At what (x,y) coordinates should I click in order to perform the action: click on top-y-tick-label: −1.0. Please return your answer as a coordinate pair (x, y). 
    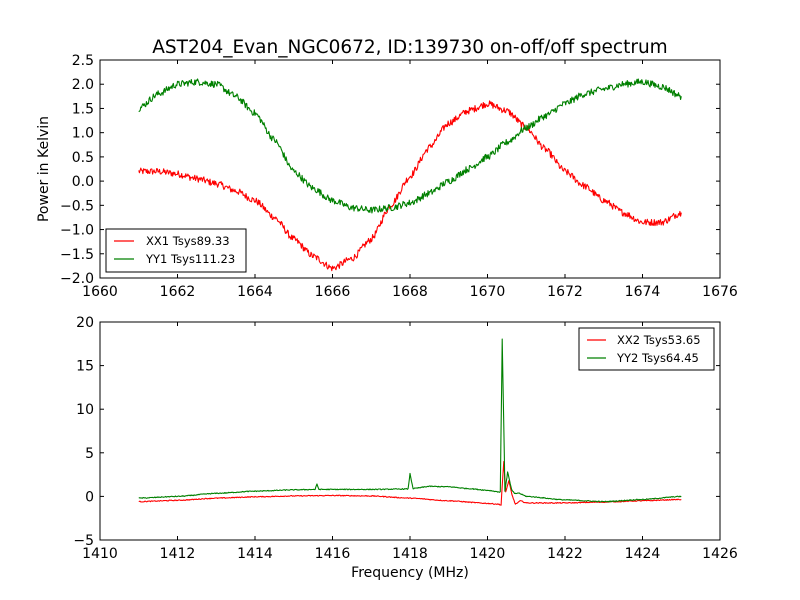
    Looking at the image, I should click on (77, 231).